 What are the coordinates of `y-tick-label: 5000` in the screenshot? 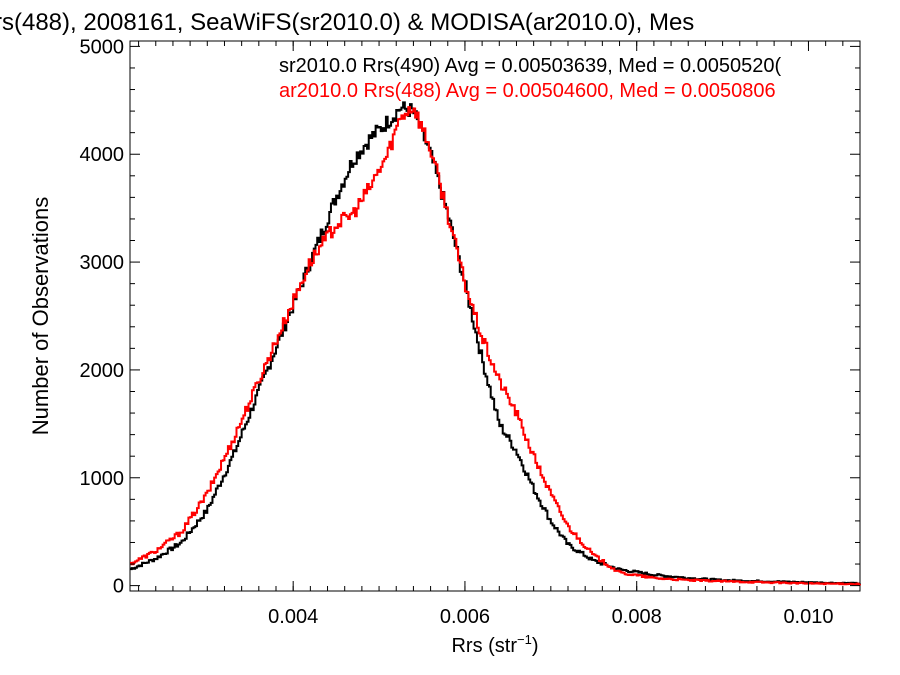 It's located at (102, 47).